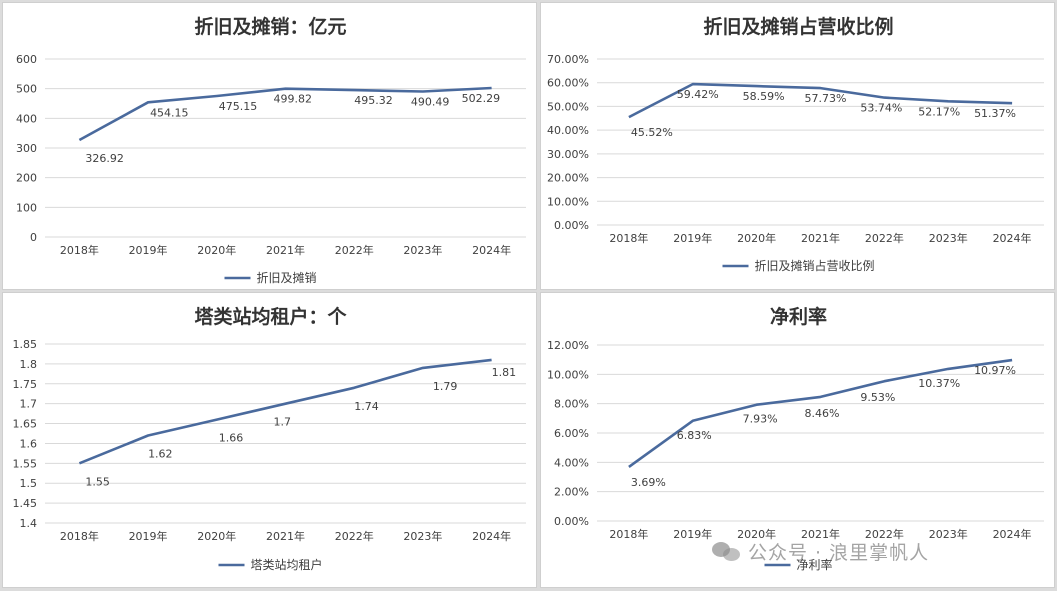  I want to click on data-label: 10.97%, so click(995, 370).